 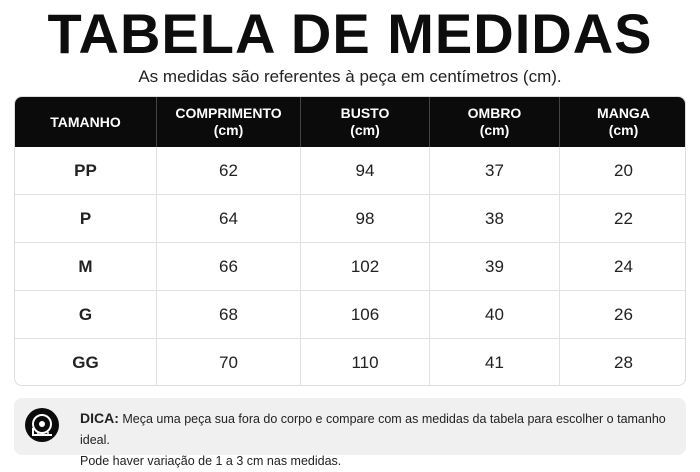 I want to click on column-name: BUSTO, so click(x=365, y=113).